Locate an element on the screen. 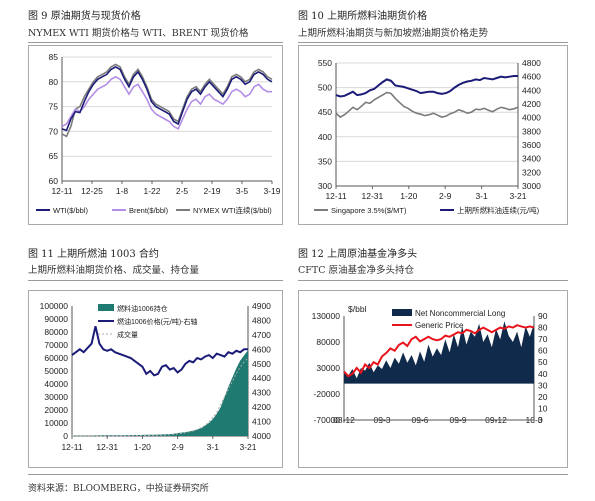  c12-ylabel: $/bbl is located at coordinates (357, 309).